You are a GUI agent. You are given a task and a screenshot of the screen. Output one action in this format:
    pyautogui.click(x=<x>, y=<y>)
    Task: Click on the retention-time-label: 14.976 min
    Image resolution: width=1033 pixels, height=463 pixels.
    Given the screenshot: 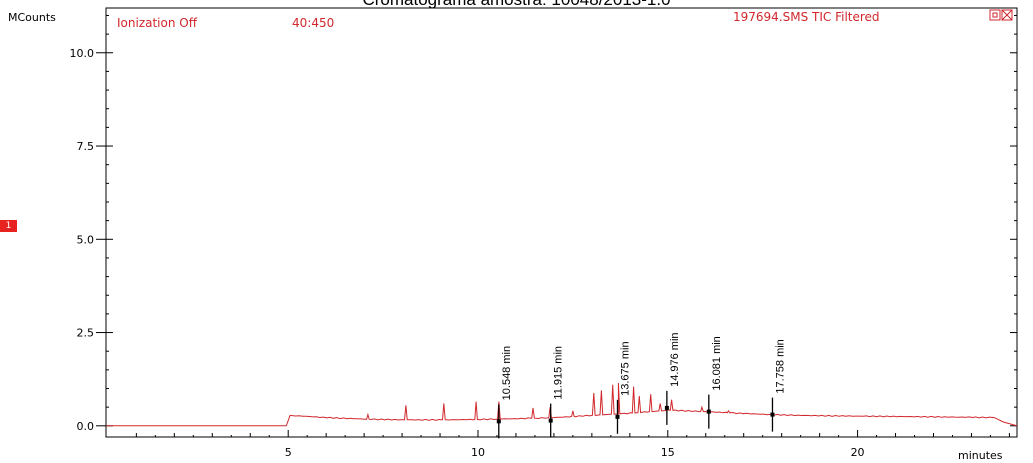 What is the action you would take?
    pyautogui.click(x=675, y=359)
    